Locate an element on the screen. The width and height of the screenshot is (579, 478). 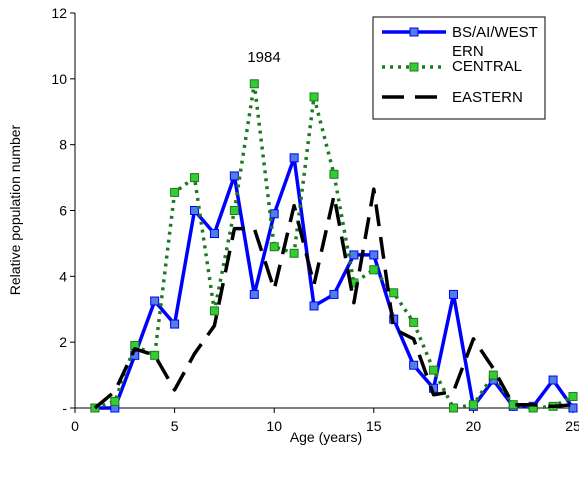
y-tick-label: 10 is located at coordinates (59, 79).